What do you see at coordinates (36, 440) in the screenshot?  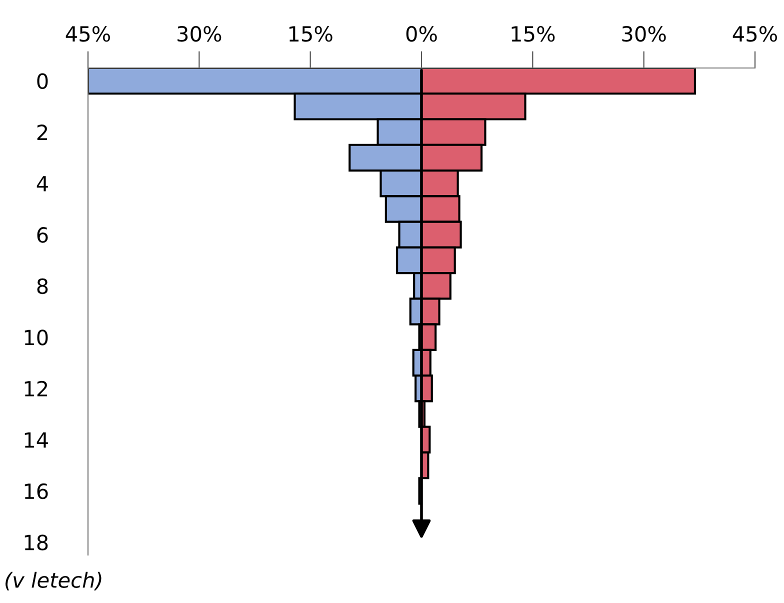 I see `y-tick-label: 14` at bounding box center [36, 440].